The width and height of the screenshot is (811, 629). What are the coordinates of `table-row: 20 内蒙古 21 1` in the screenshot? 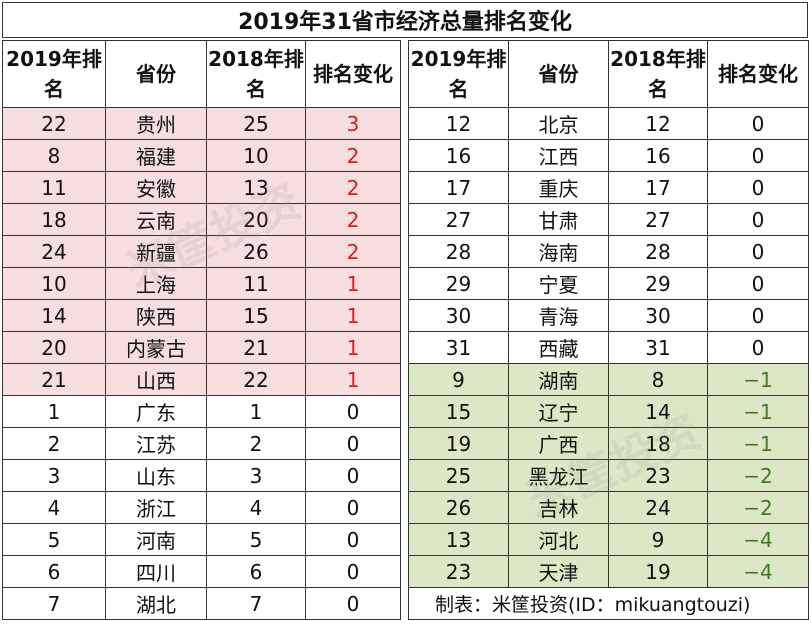 It's located at (201, 347).